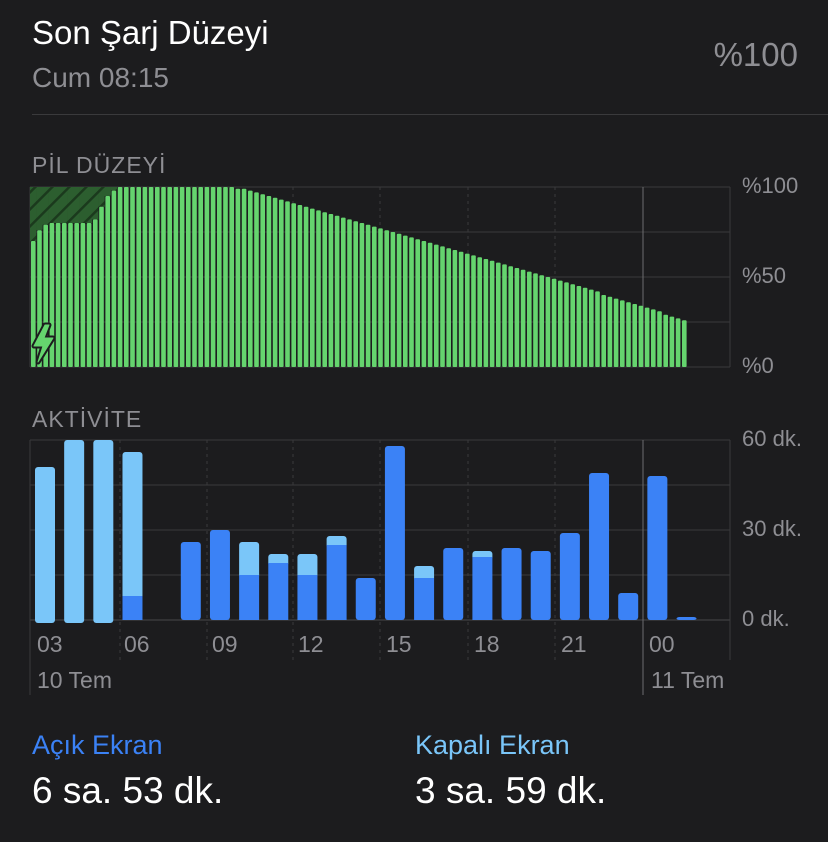  What do you see at coordinates (97, 745) in the screenshot?
I see `screen-on-label: Açık Ekran` at bounding box center [97, 745].